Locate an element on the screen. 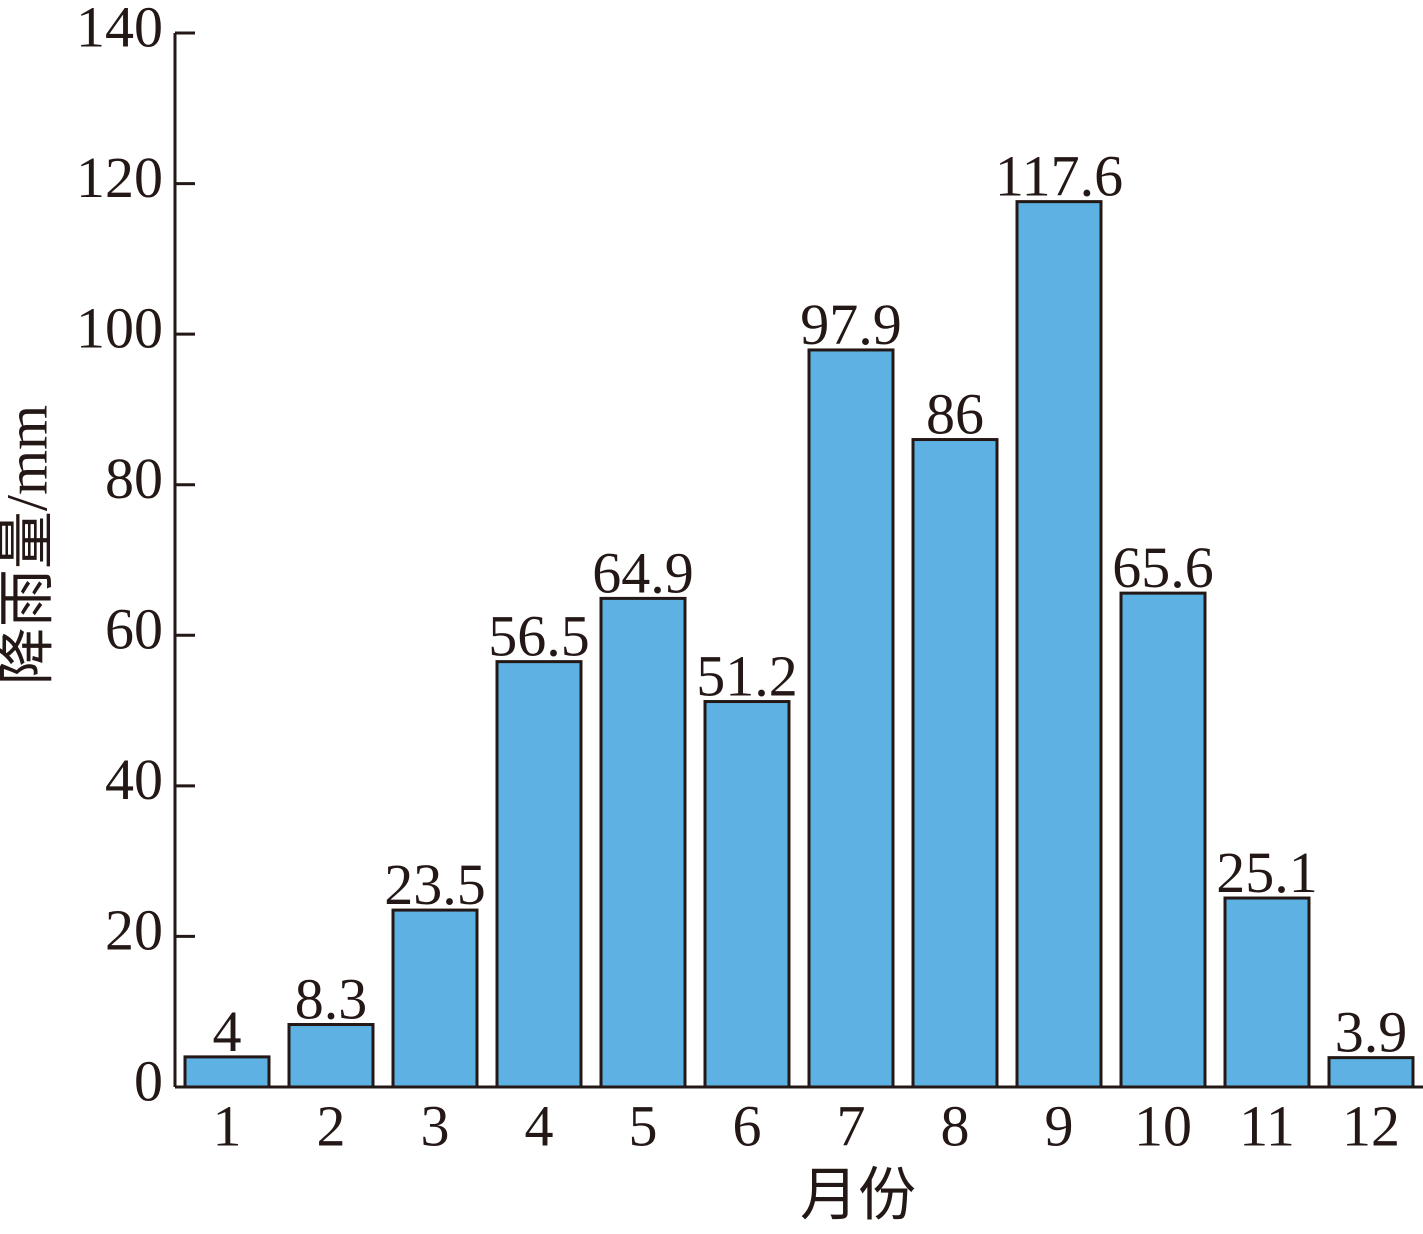 This screenshot has height=1234, width=1423. x-tick-label: 6 is located at coordinates (747, 1125).